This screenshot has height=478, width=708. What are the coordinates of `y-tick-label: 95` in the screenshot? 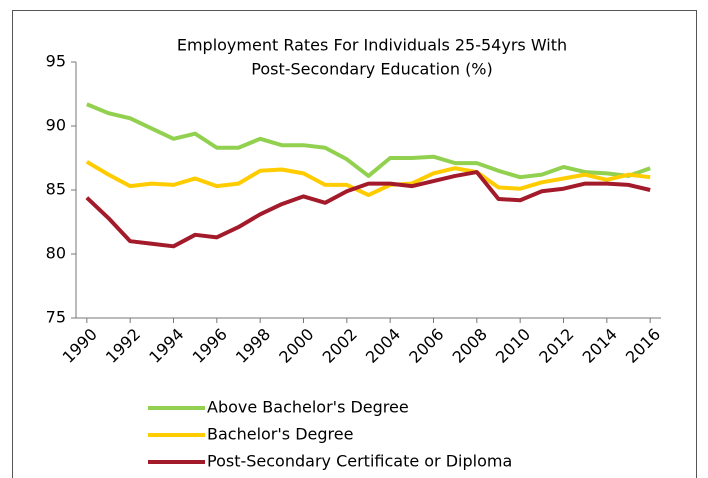 It's located at (56, 61).